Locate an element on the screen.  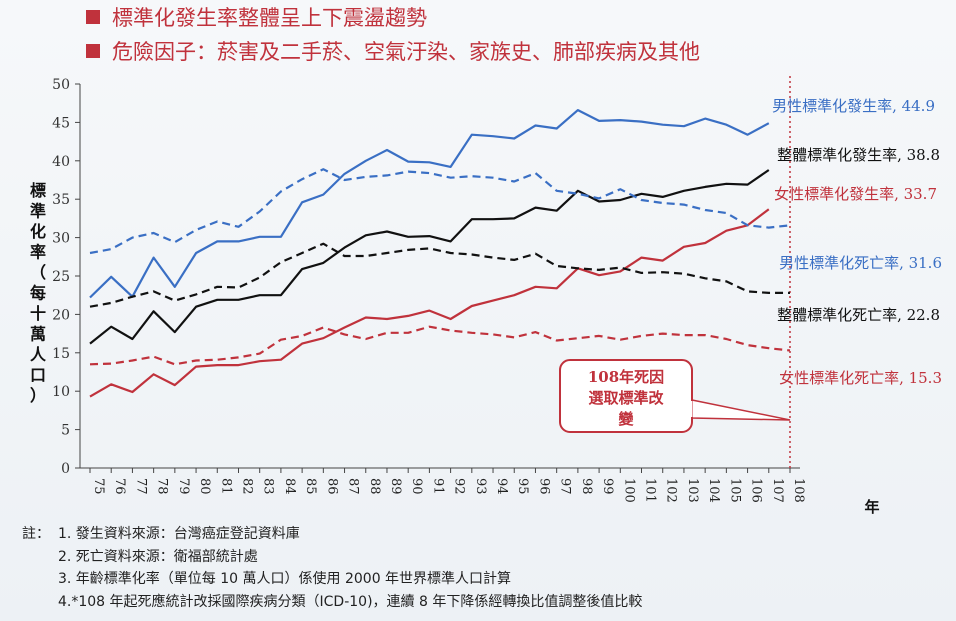
y-tick-label: 25 is located at coordinates (61, 277).